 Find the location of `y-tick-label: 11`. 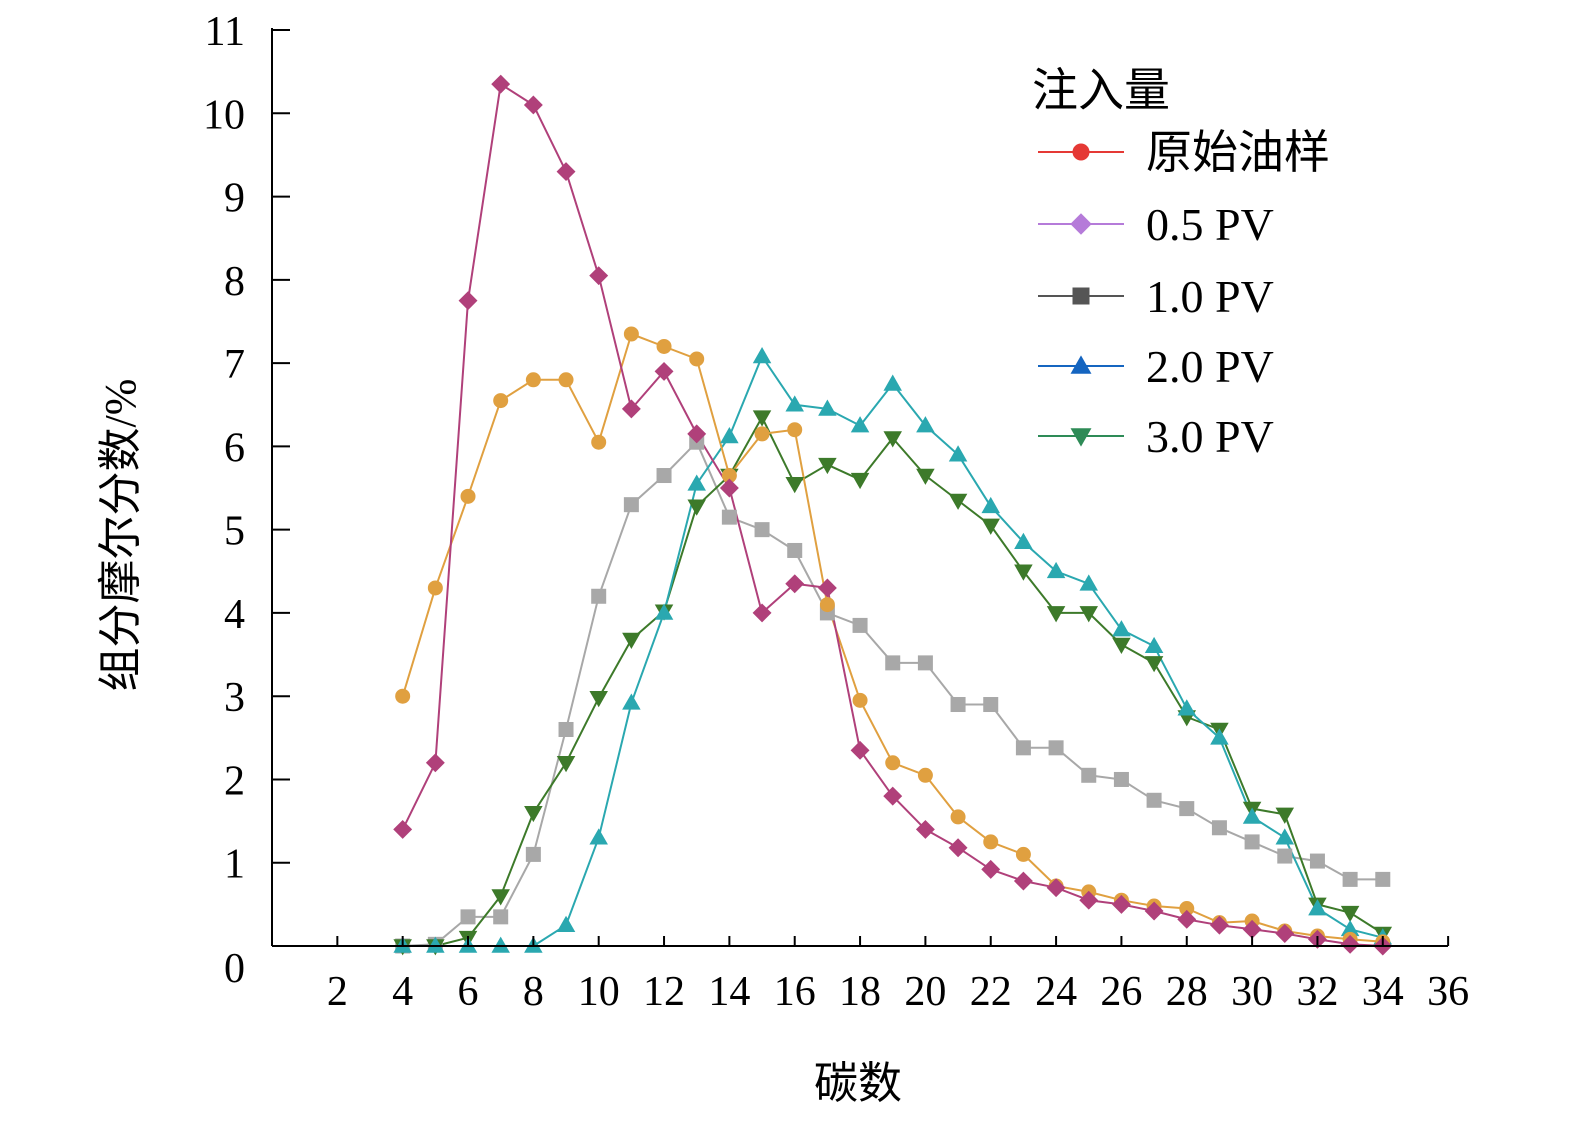

y-tick-label: 11 is located at coordinates (225, 32).